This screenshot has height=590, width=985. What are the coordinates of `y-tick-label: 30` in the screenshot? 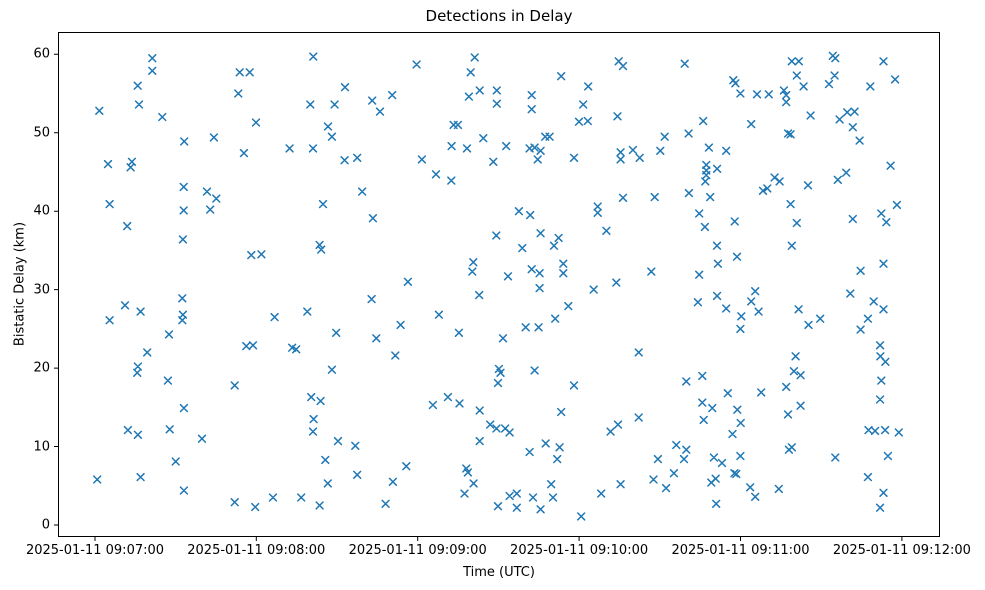 It's located at (41, 290).